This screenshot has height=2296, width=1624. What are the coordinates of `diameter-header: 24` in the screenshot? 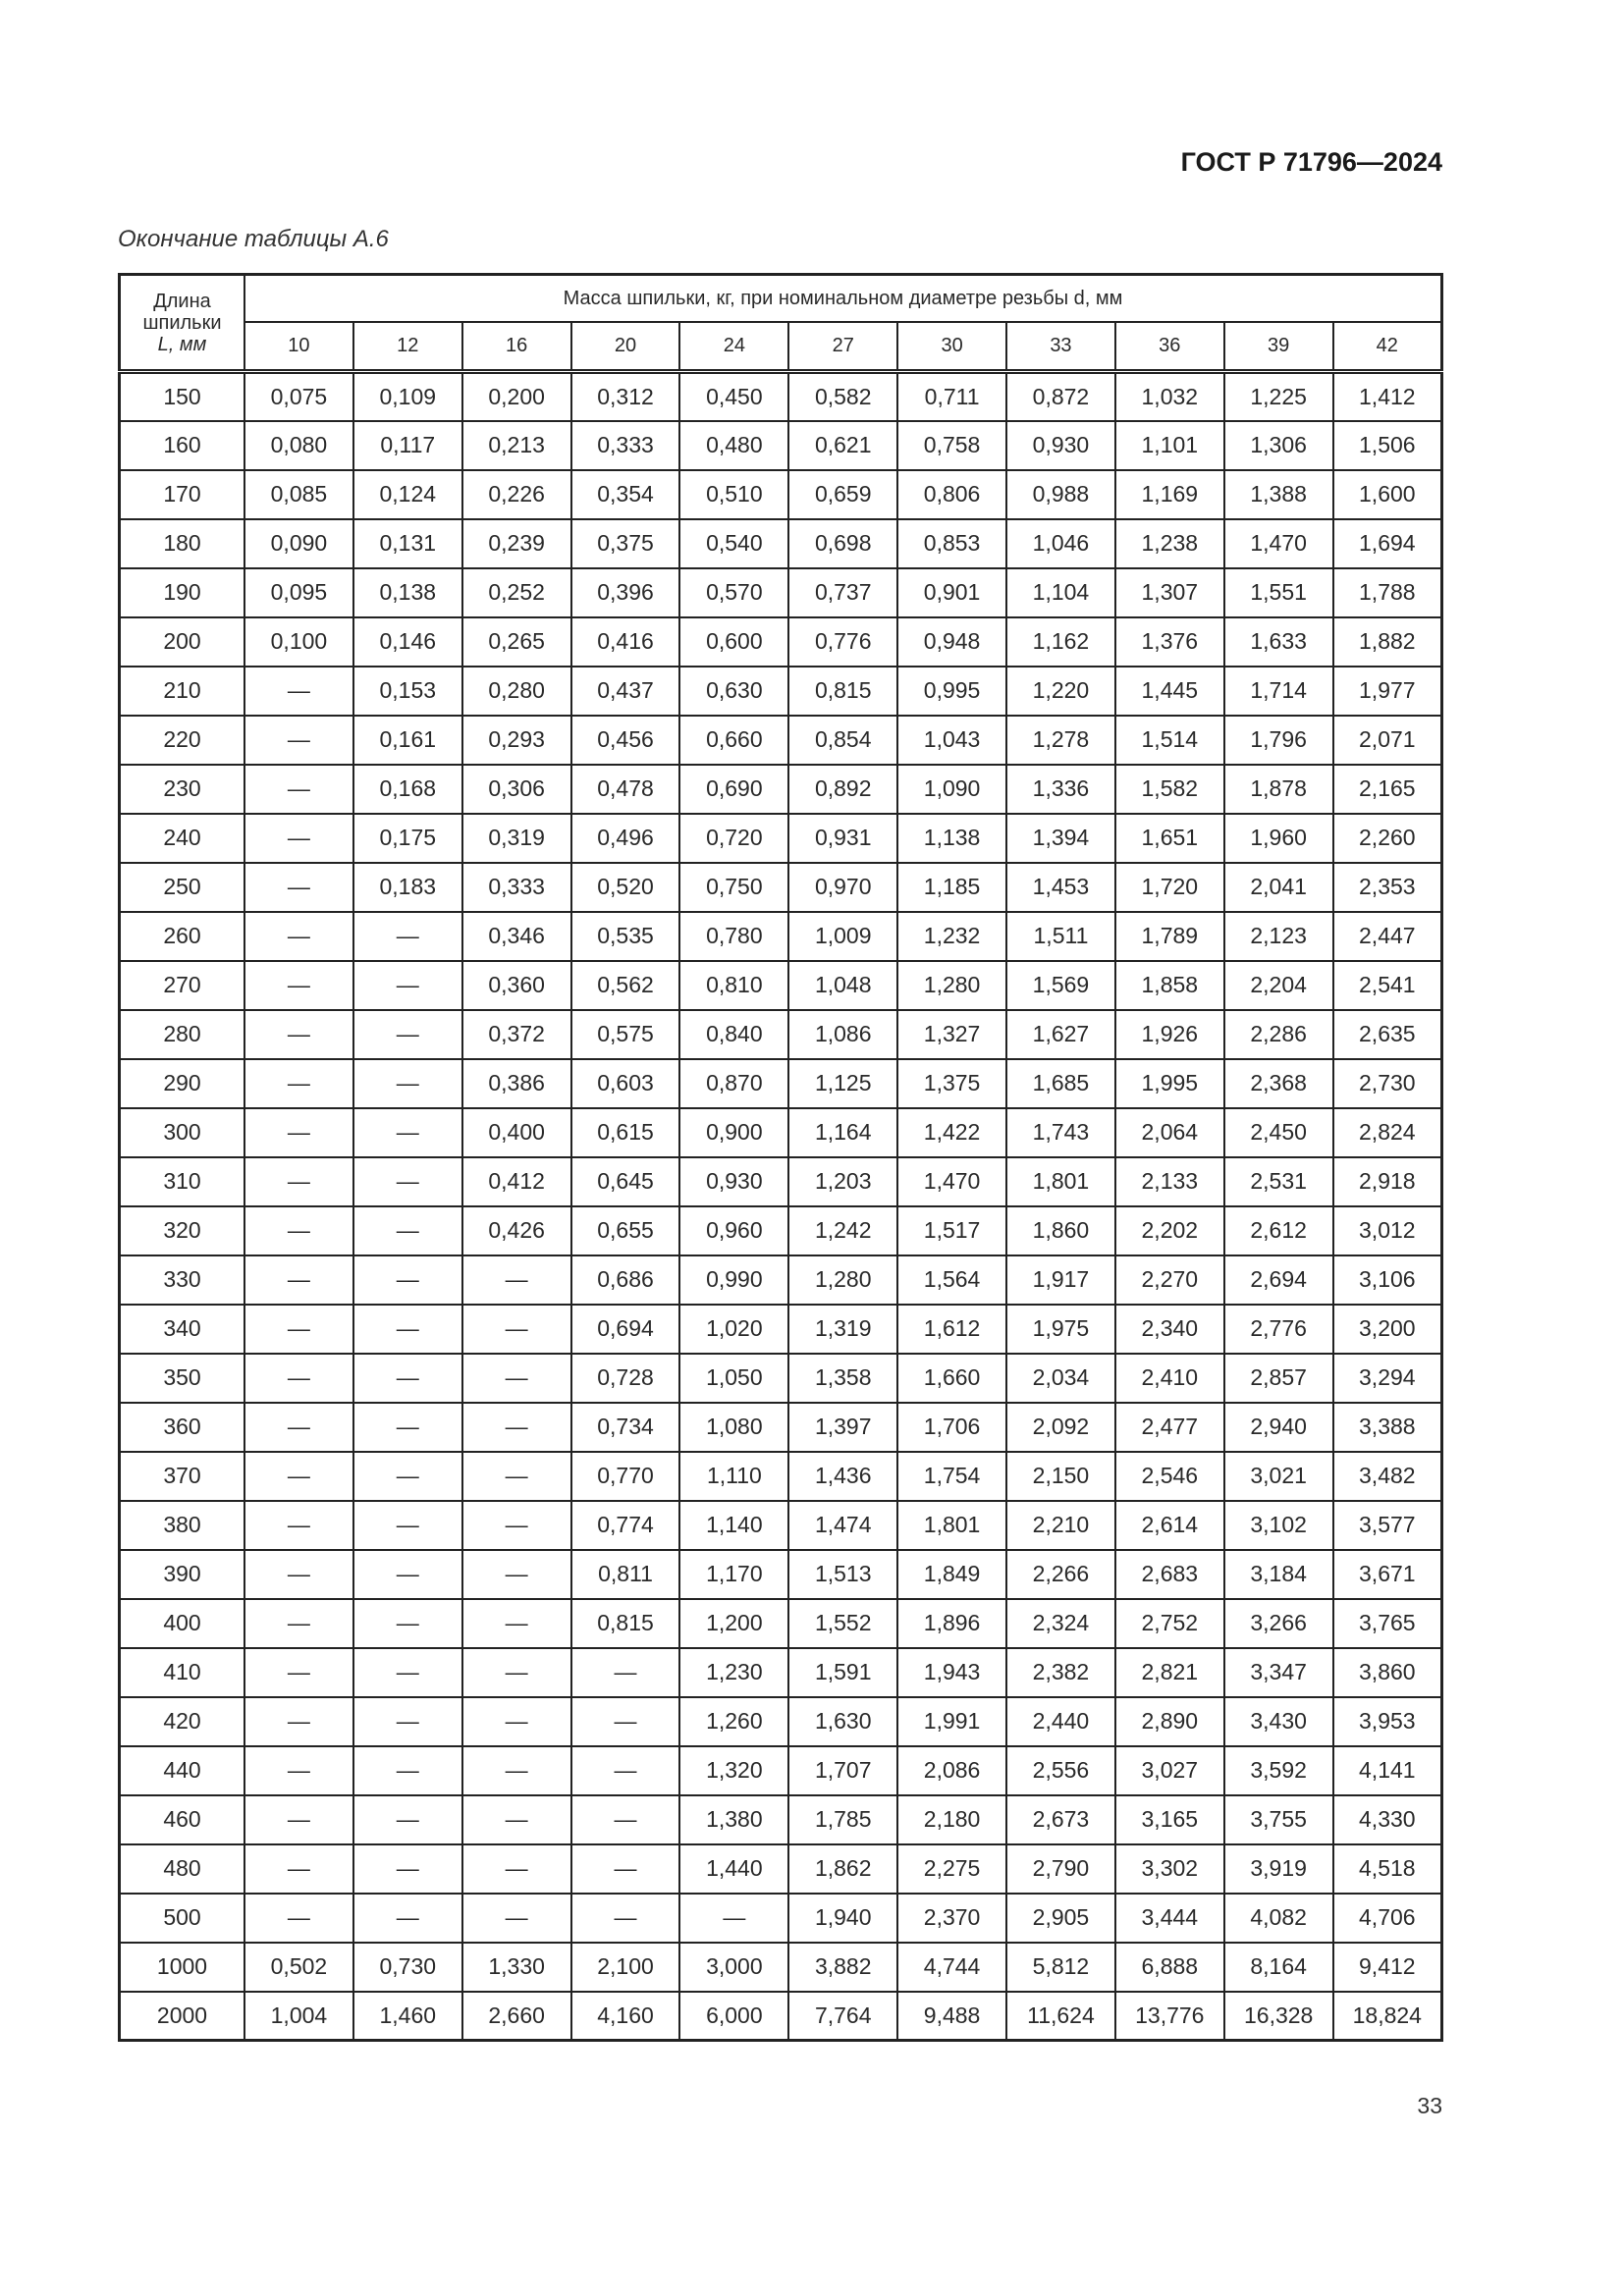 It's located at (734, 347).